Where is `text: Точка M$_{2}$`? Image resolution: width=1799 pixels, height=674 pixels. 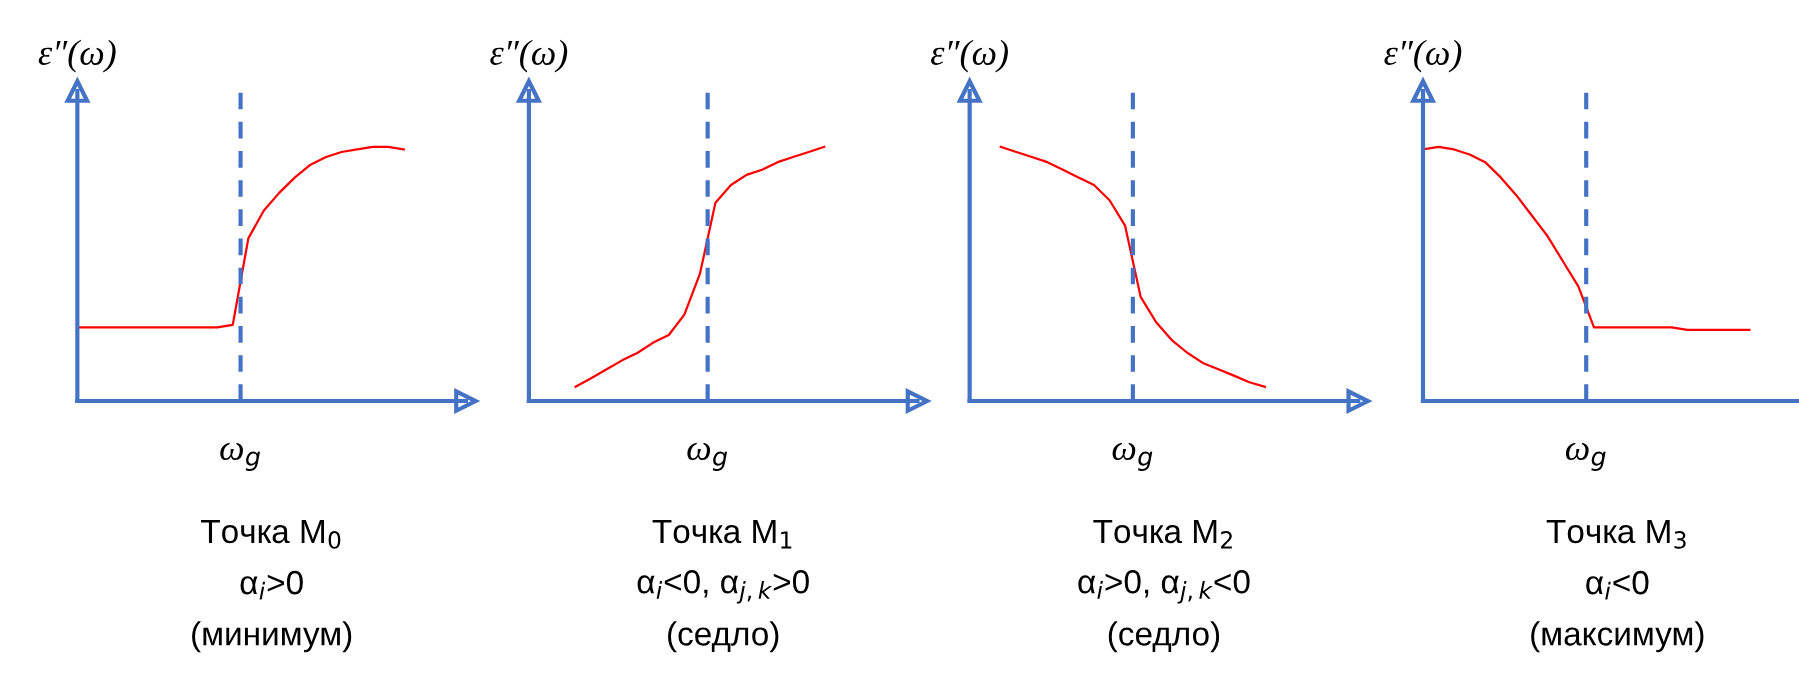
text: Точка M$_{2}$ is located at coordinates (1162, 534).